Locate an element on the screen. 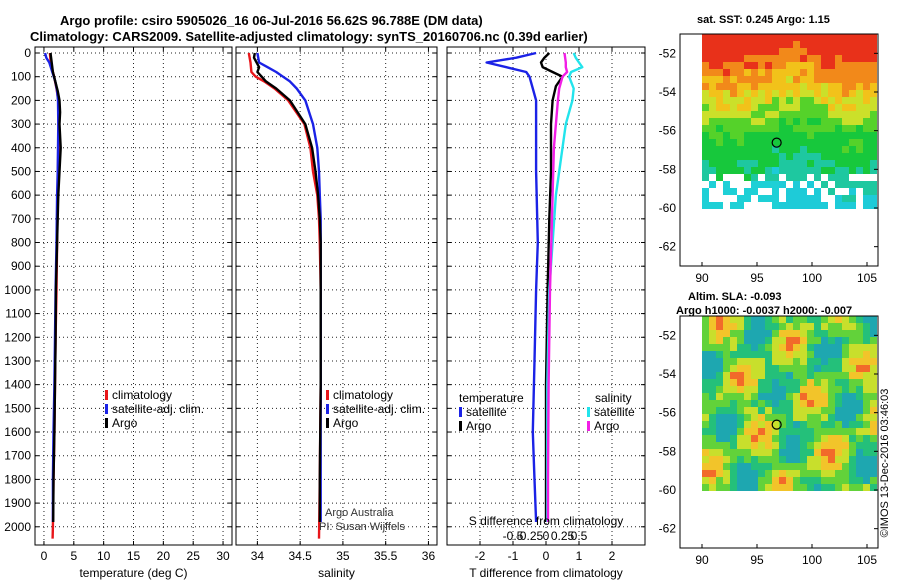 This screenshot has width=900, height=580. sla-map-title: Altim. SLA: -0.093 is located at coordinates (735, 297).